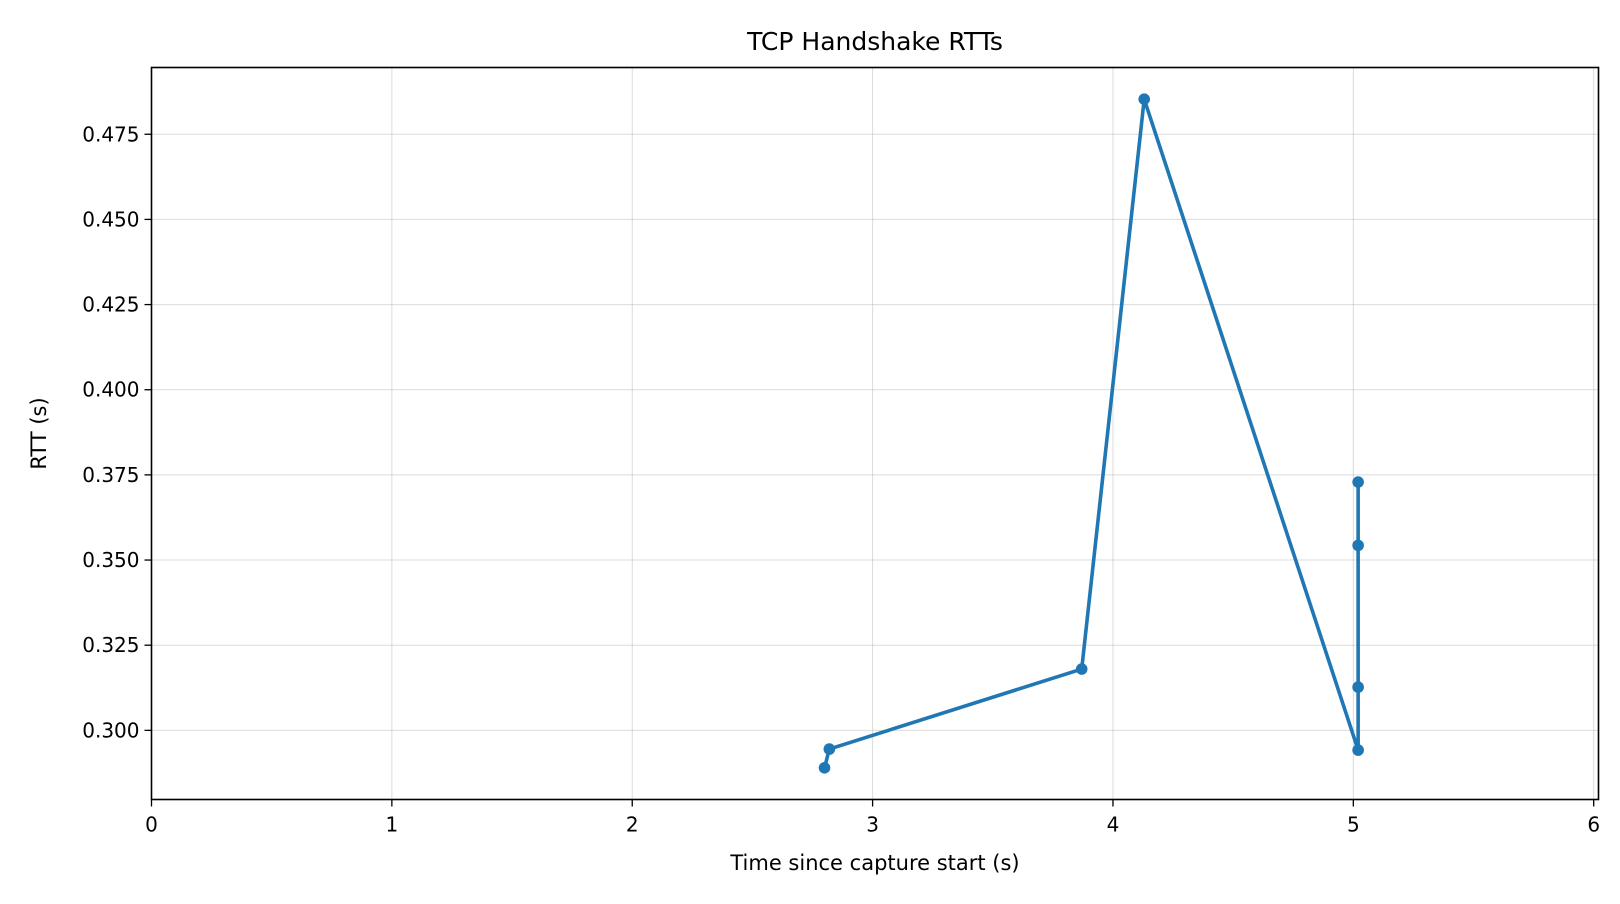 The image size is (1620, 904). I want to click on x-tick-label: 4, so click(1113, 825).